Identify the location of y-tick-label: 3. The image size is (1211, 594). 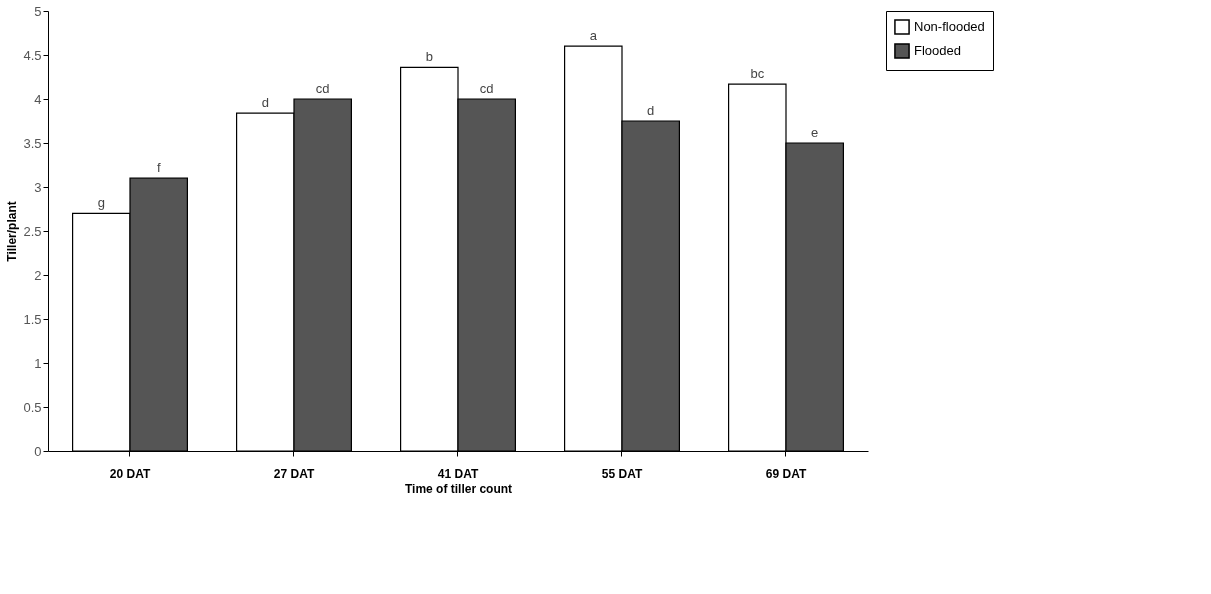
(38, 187).